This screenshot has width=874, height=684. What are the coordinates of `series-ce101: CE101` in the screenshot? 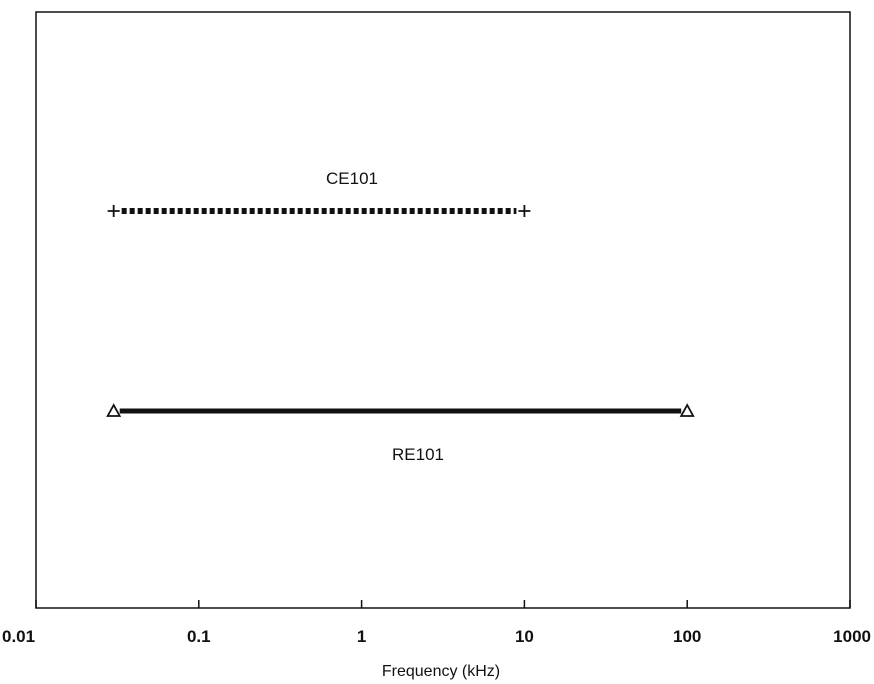 It's located at (319, 193).